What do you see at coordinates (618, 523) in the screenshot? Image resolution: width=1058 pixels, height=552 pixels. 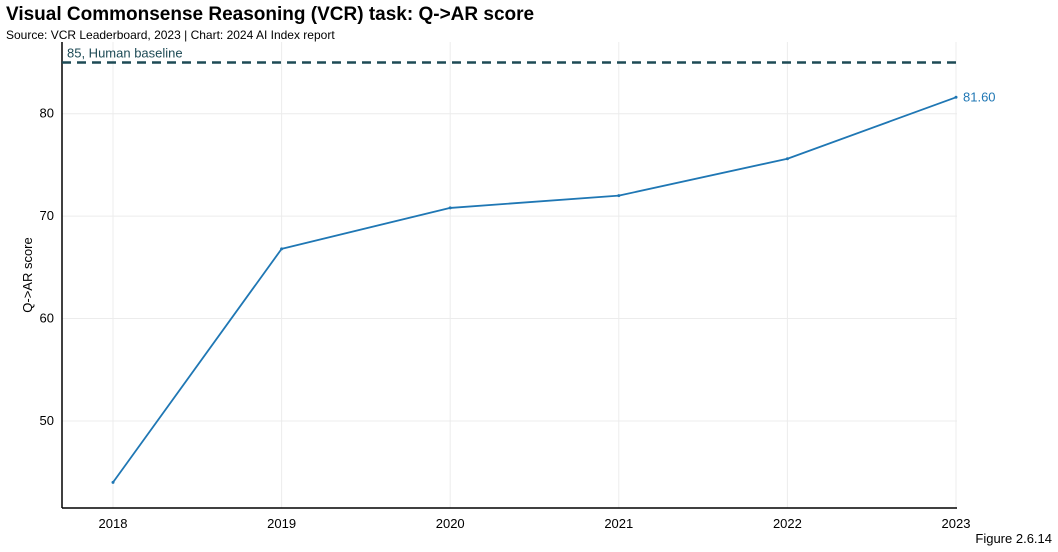 I see `x-tick-label: 2021` at bounding box center [618, 523].